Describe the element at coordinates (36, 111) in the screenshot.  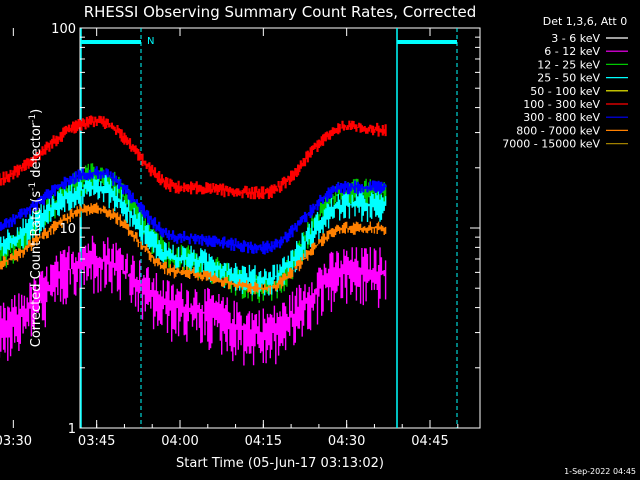
I see `y-axis-label-end: )` at that location.